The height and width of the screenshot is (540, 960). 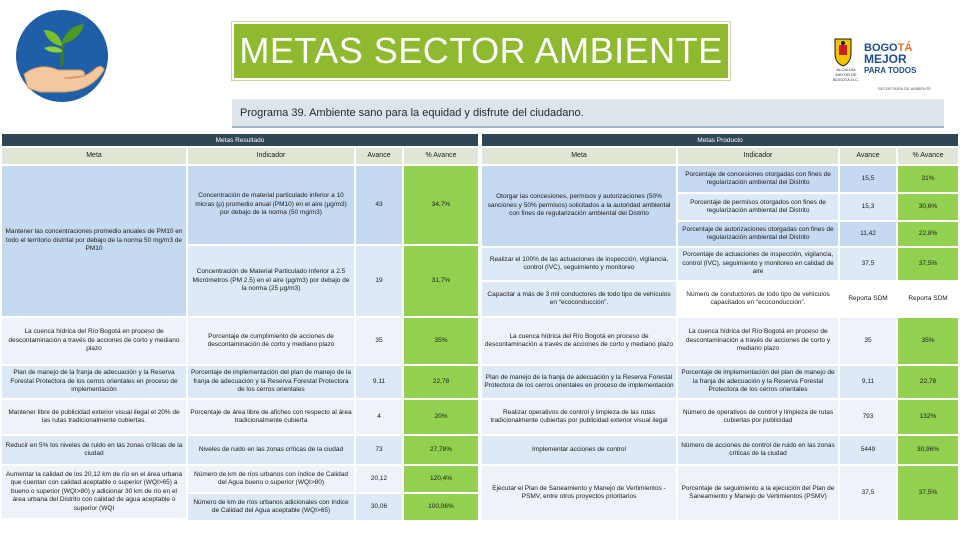 I want to click on table-cell-avance: 793, so click(x=868, y=417).